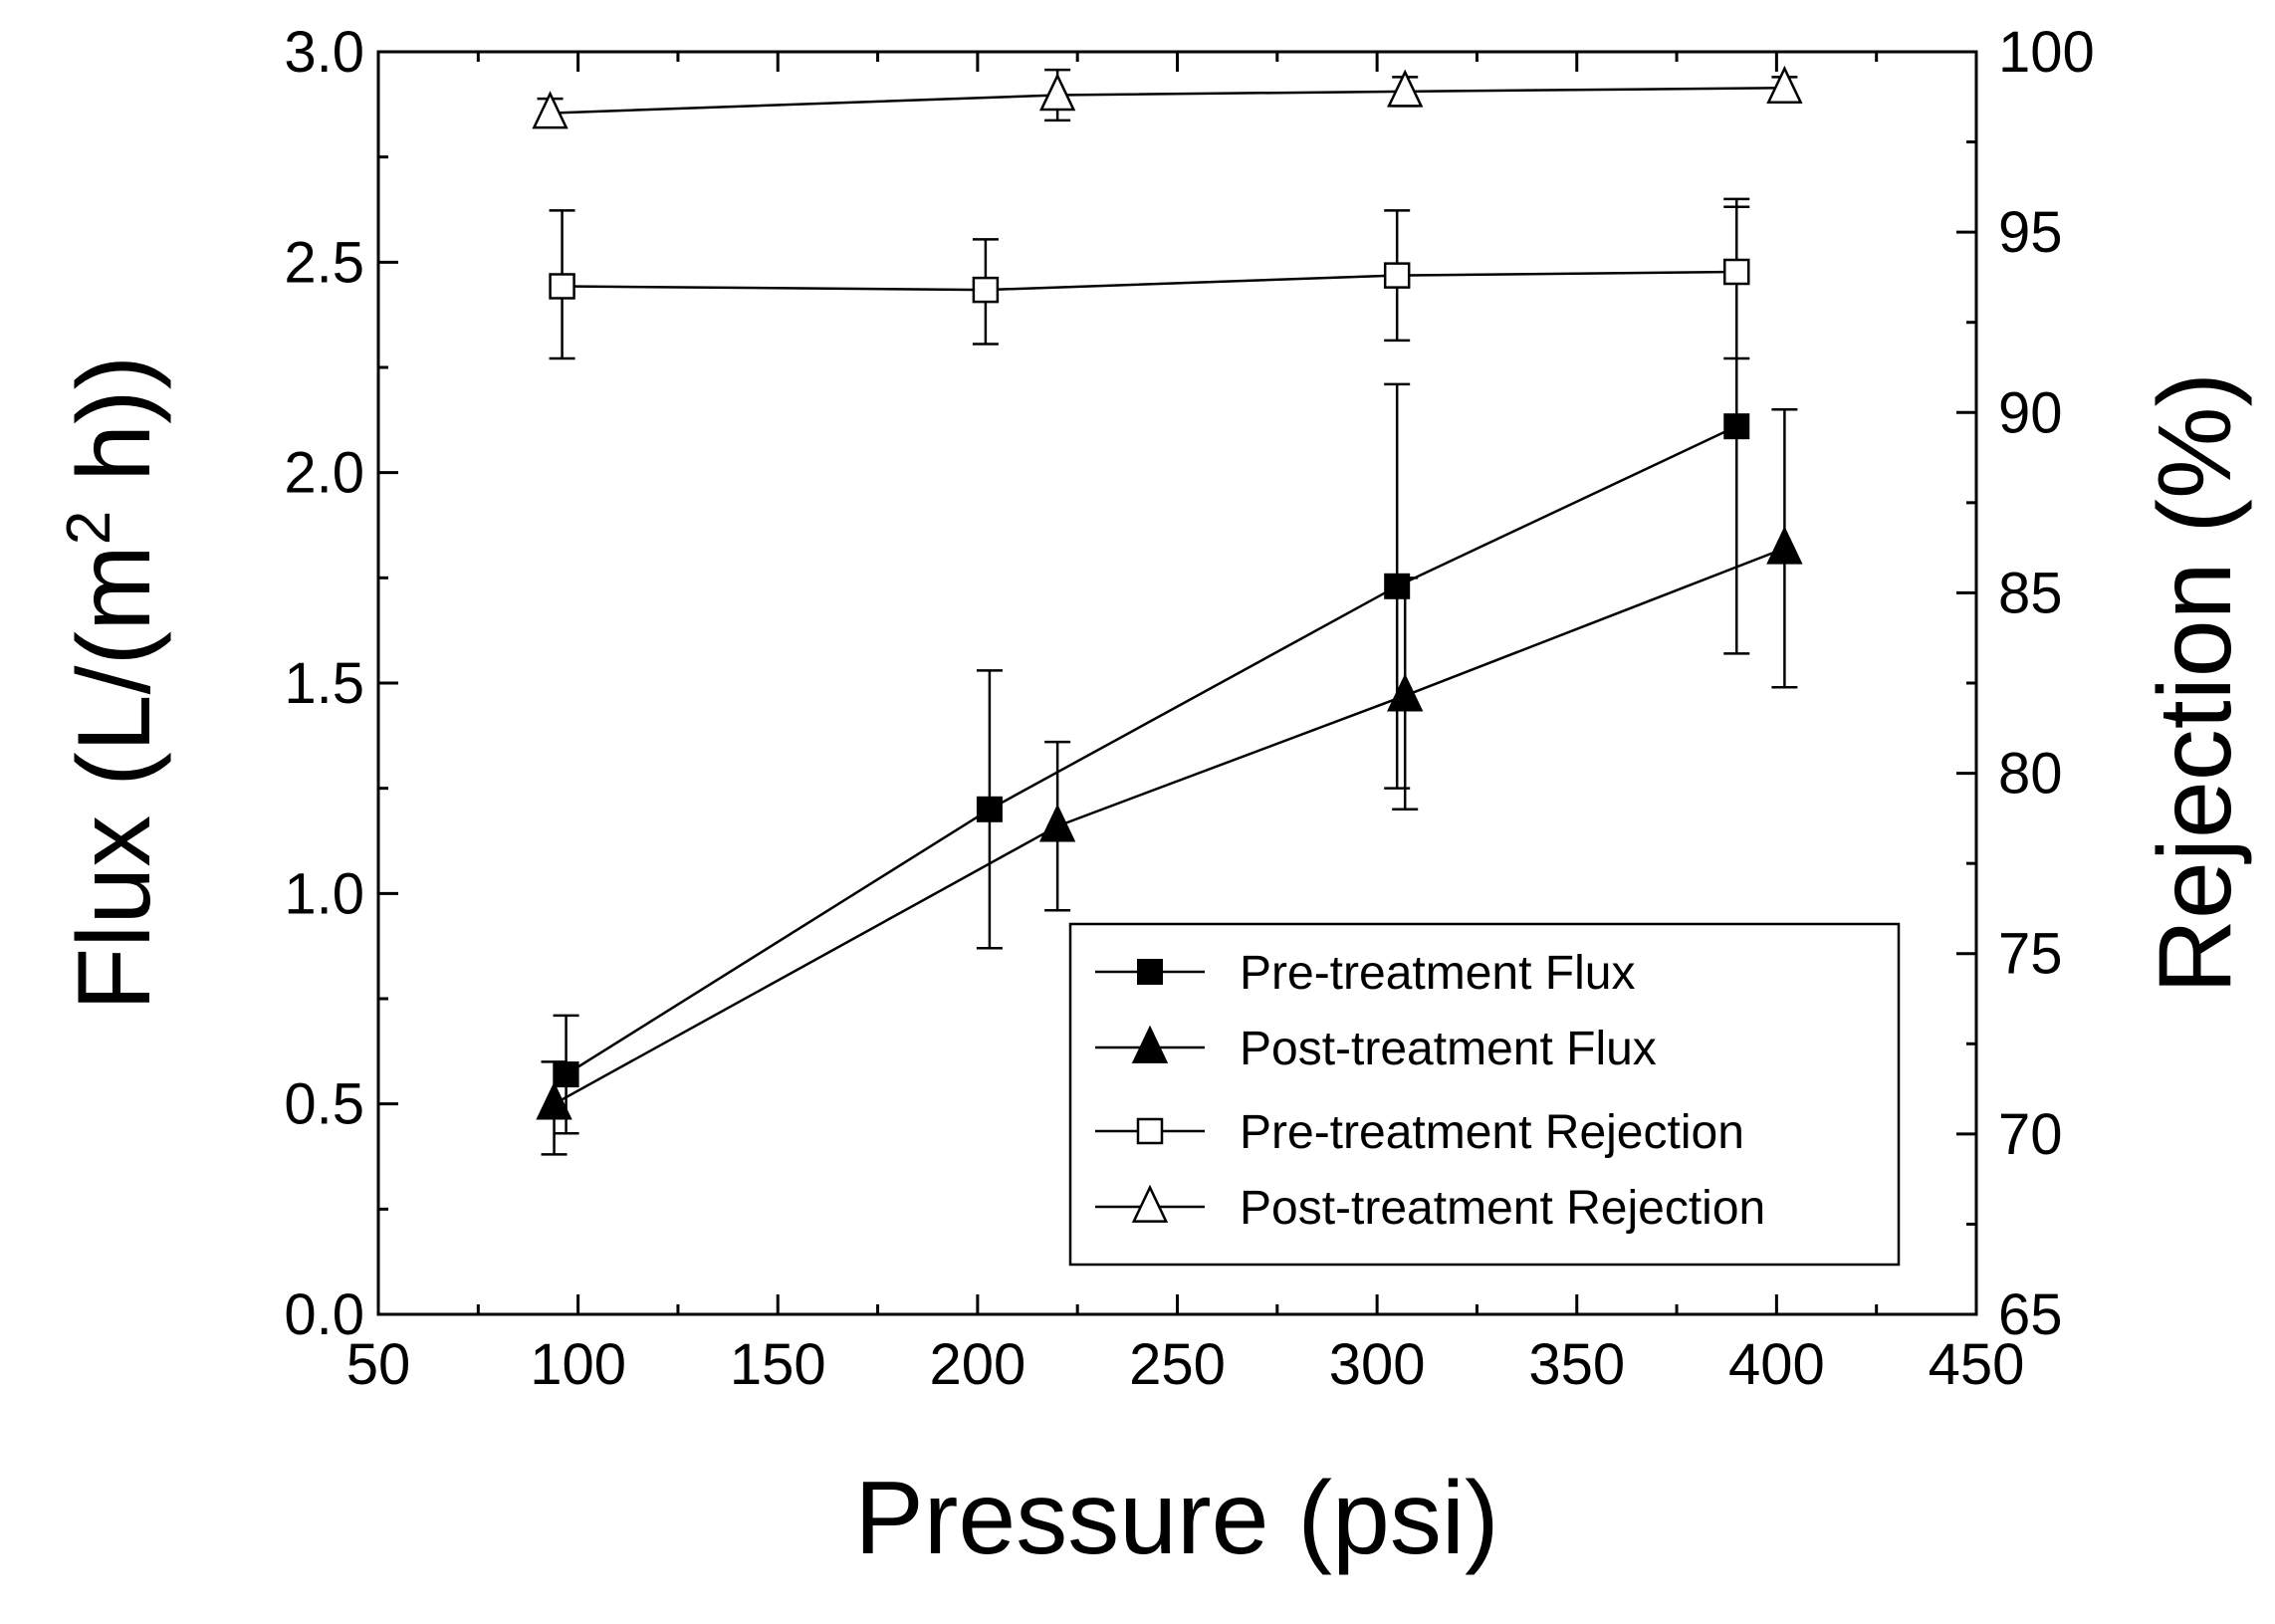  I want to click on y2-tick-label: 70, so click(2030, 1135).